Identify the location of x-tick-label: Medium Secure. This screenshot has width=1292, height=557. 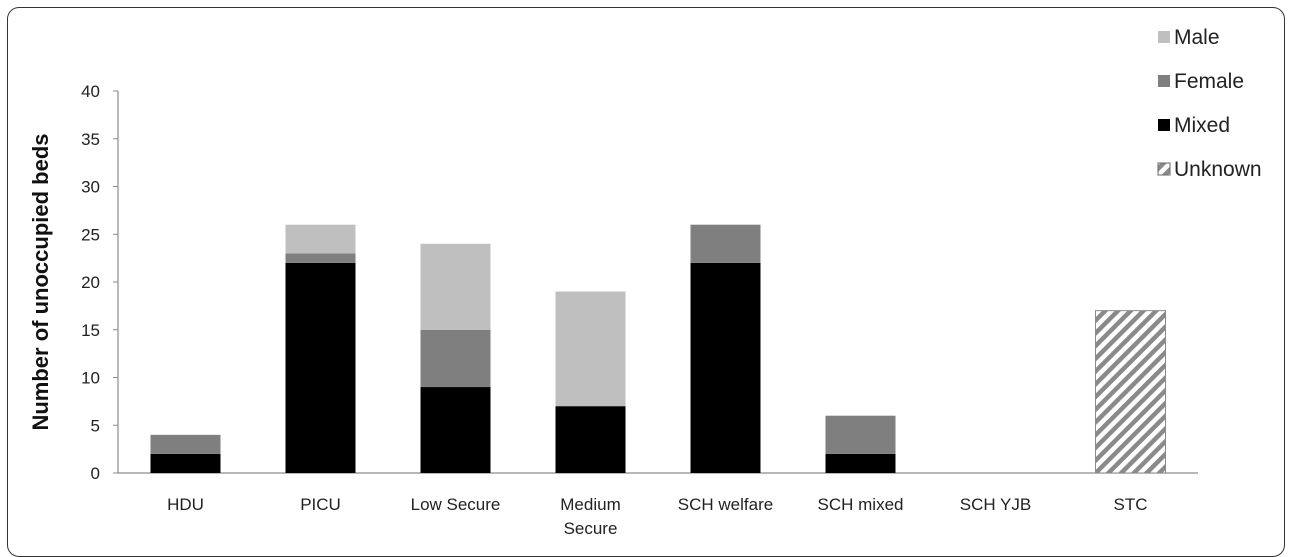
(590, 516).